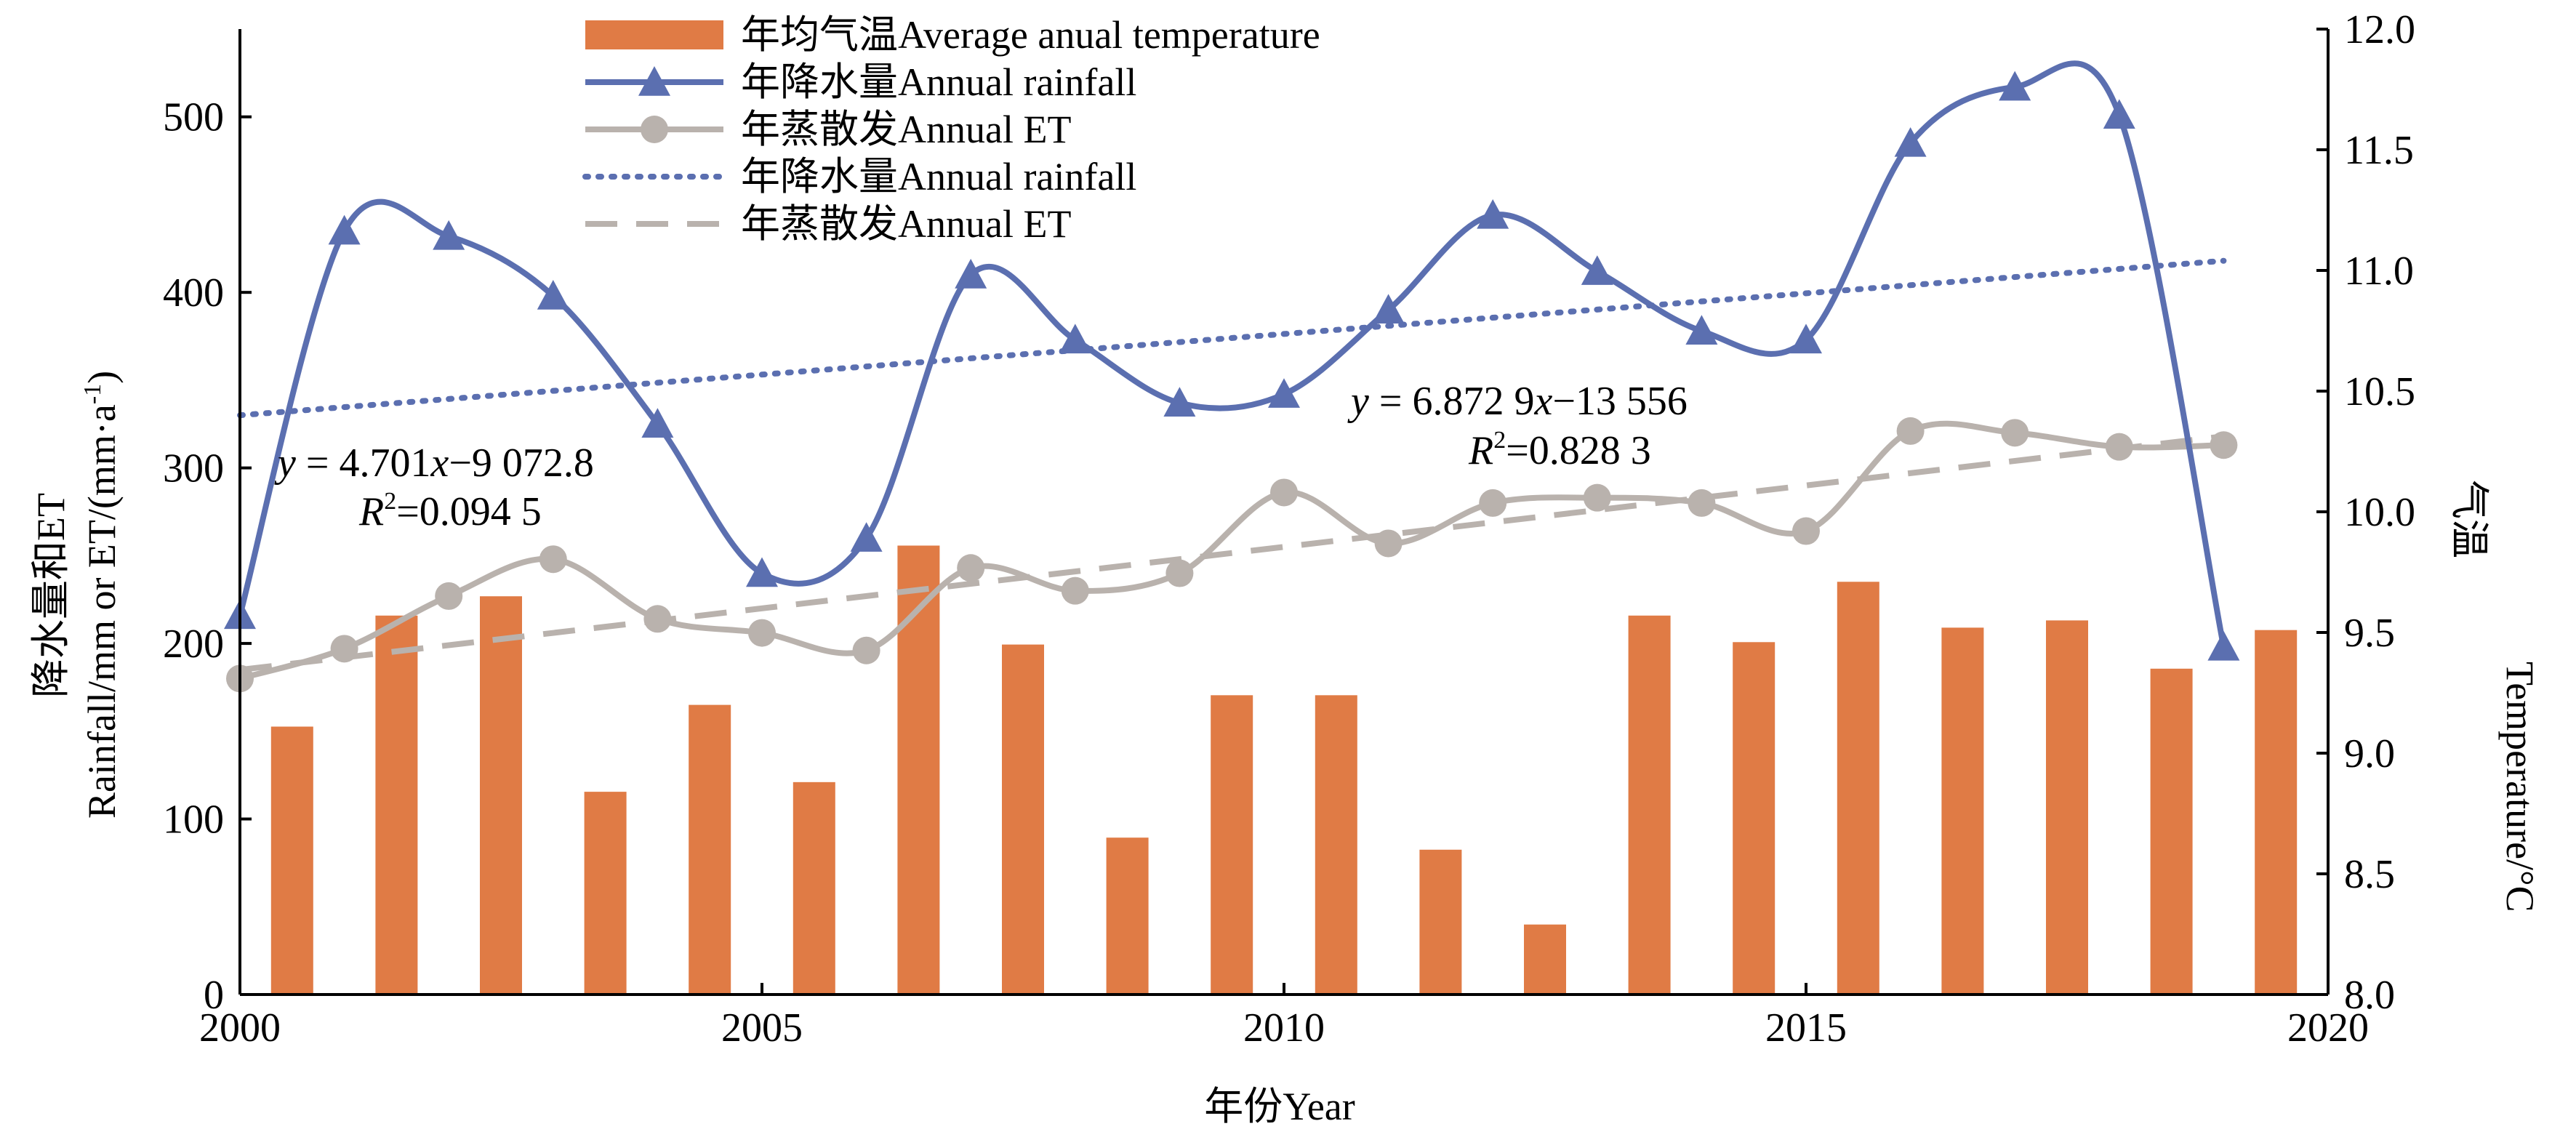 The height and width of the screenshot is (1137, 2576). Describe the element at coordinates (1480, 451) in the screenshot. I see `et-r2-r: R` at that location.